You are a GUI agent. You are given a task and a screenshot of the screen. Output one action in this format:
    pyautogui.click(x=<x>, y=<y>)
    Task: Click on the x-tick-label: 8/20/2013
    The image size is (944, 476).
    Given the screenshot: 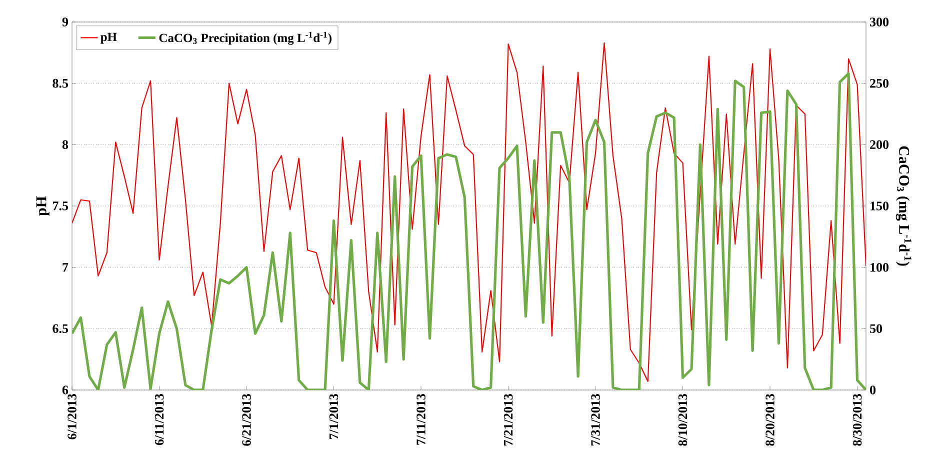 What is the action you would take?
    pyautogui.click(x=770, y=420)
    